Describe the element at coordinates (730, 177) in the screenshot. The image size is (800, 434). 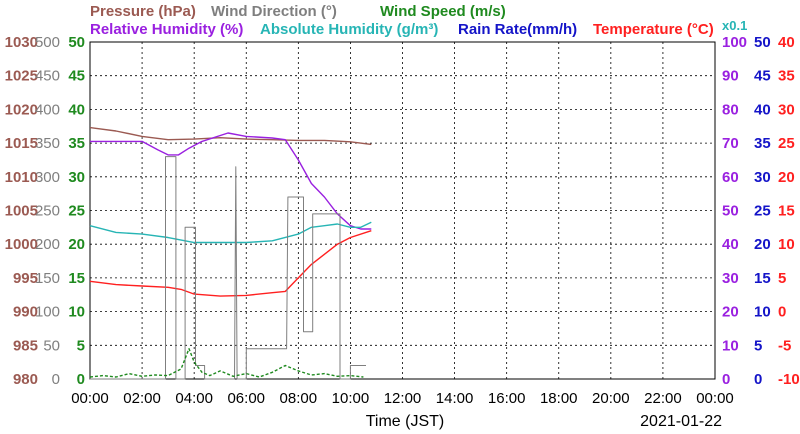
I see `y-tick-label-rel-hum: 60` at that location.